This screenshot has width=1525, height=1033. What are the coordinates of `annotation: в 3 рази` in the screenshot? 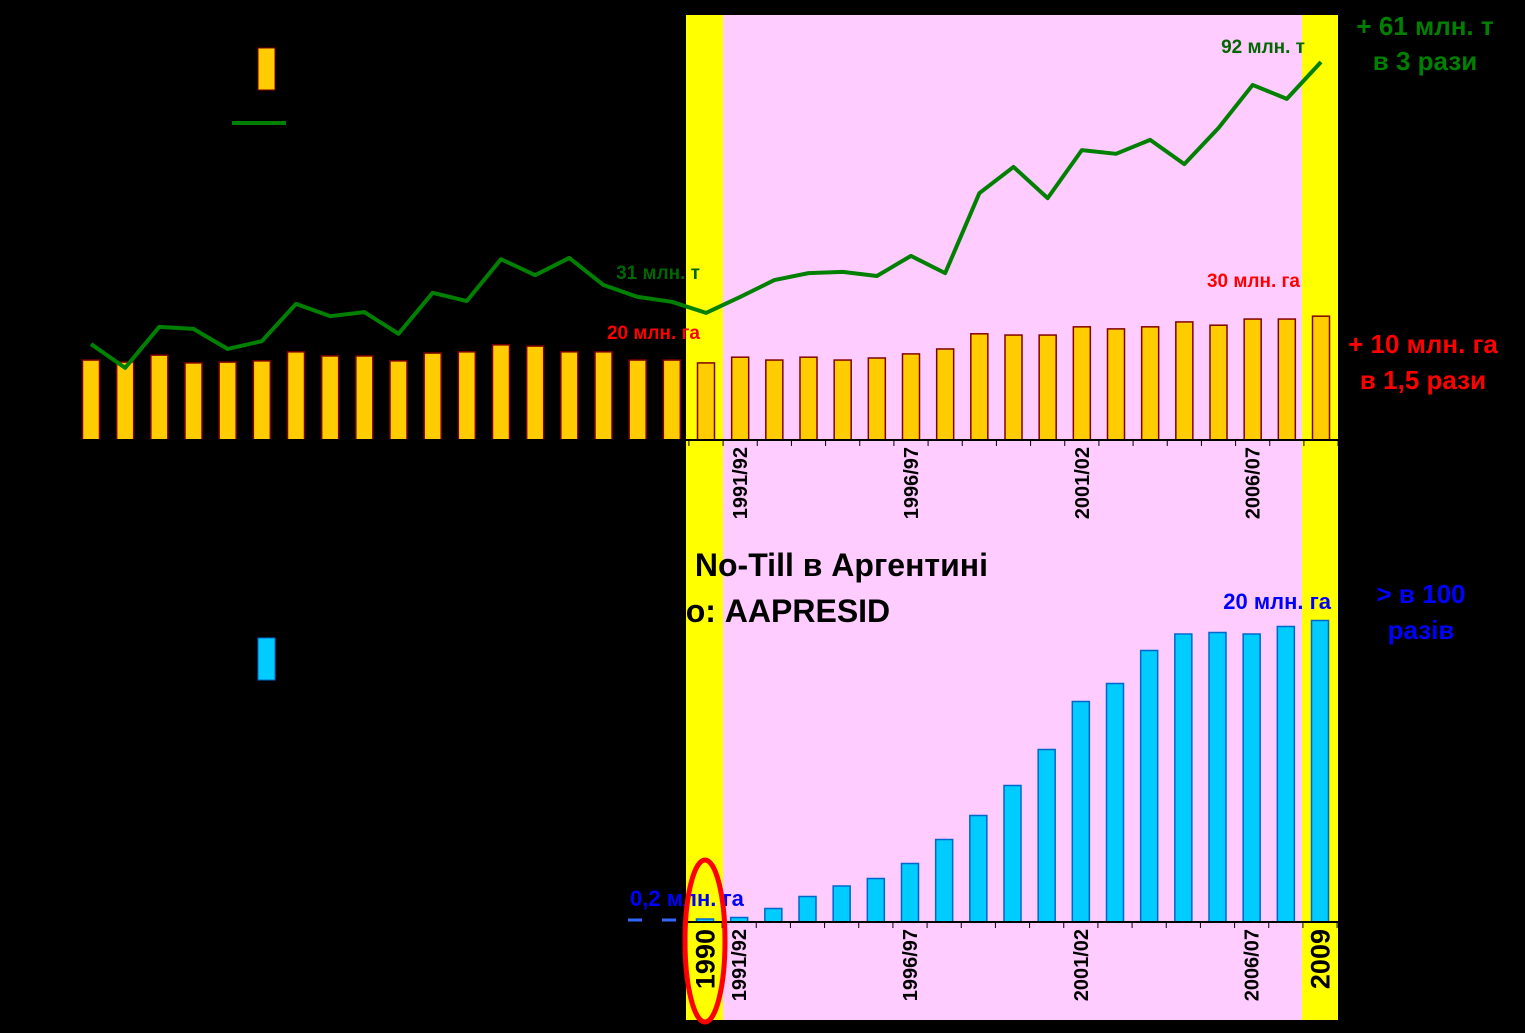 It's located at (1425, 61).